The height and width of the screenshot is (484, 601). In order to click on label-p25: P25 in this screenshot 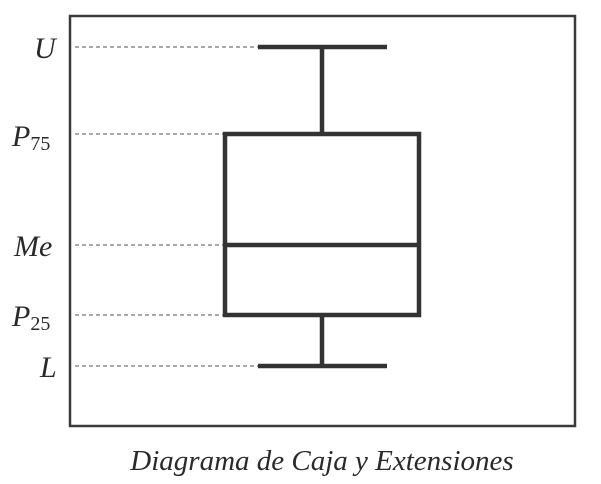, I will do `click(30, 317)`.